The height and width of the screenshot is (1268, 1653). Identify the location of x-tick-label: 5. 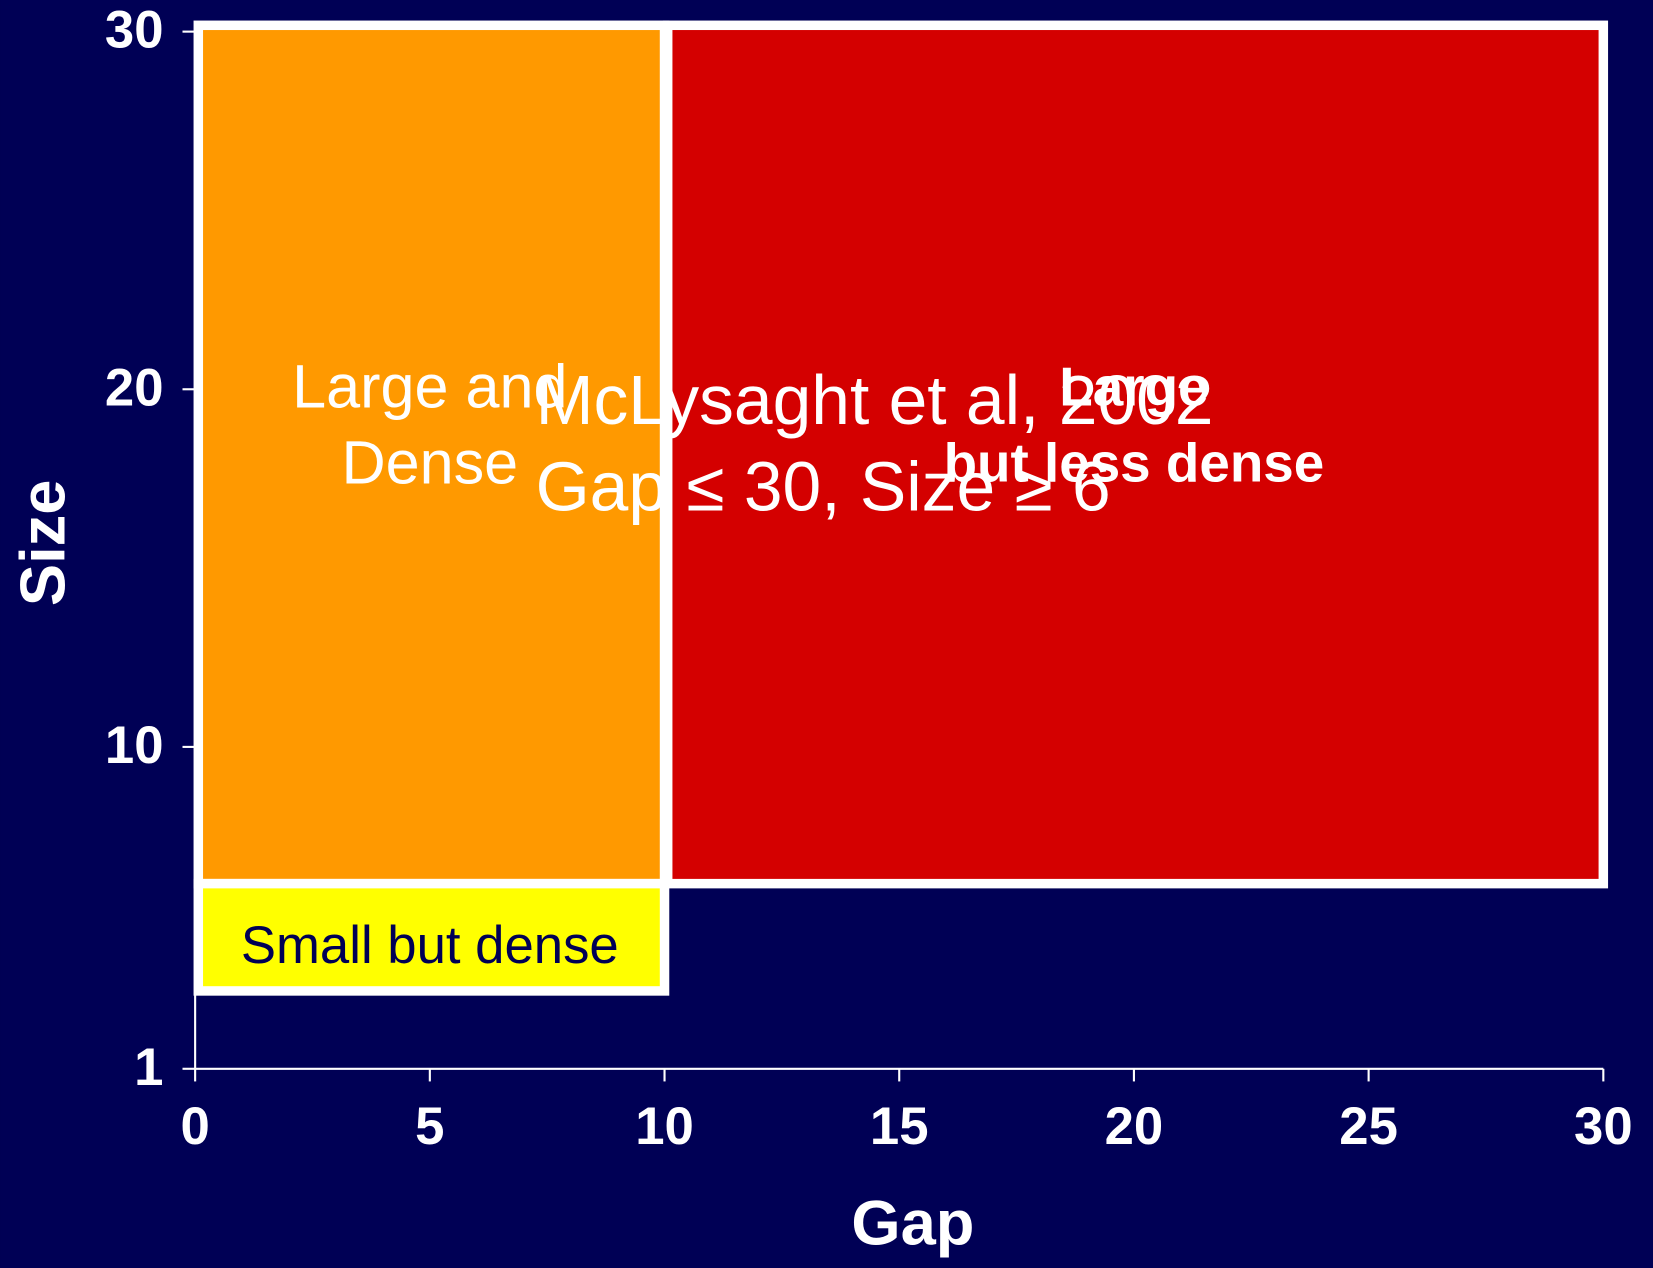
(429, 1126).